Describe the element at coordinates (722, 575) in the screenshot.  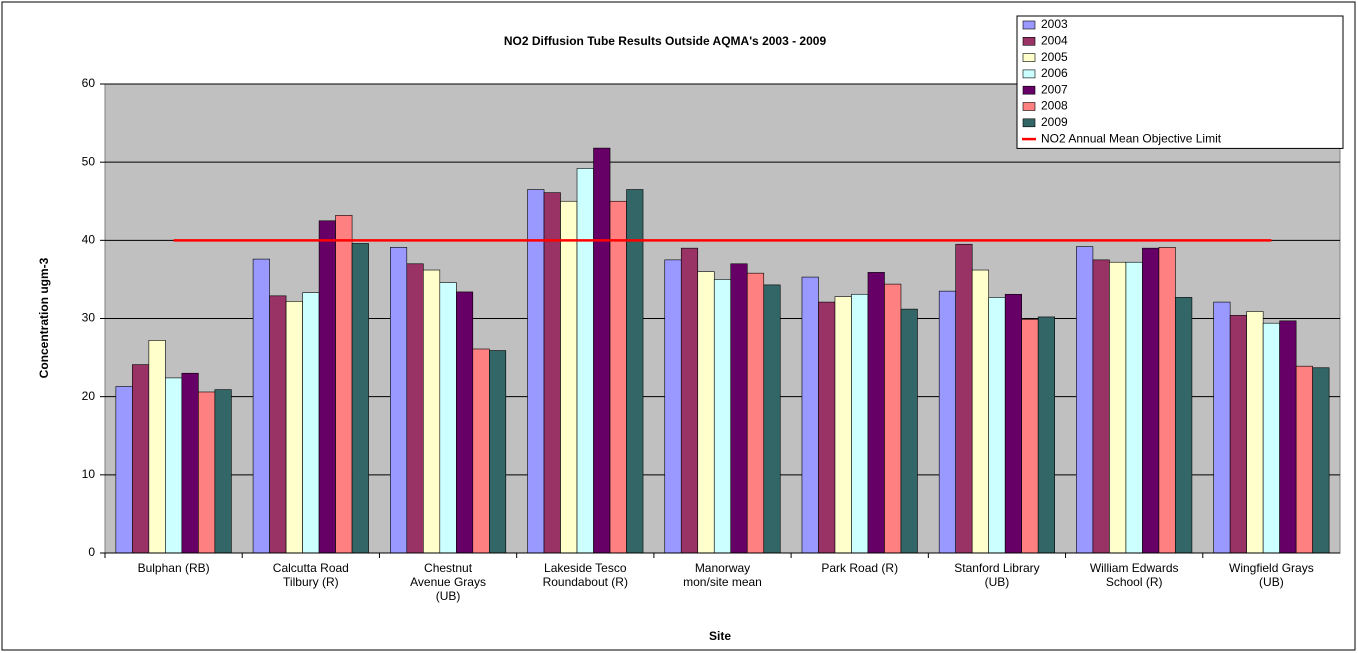
I see `x-tick-label: Manorway mon/site mean` at that location.